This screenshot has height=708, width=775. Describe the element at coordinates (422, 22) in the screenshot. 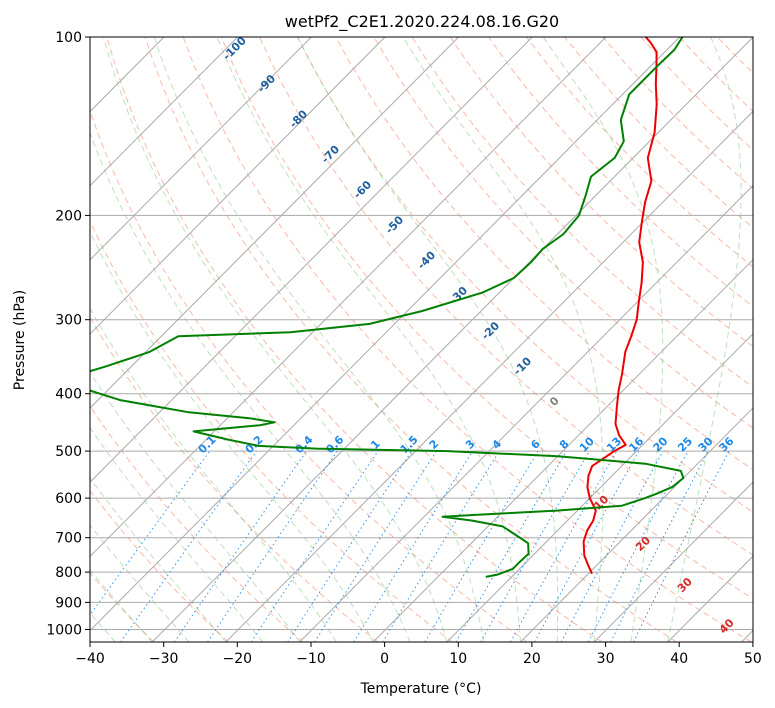

I see `chart-title: wetPf2_C2E1.2020.224.08.16.G20` at that location.